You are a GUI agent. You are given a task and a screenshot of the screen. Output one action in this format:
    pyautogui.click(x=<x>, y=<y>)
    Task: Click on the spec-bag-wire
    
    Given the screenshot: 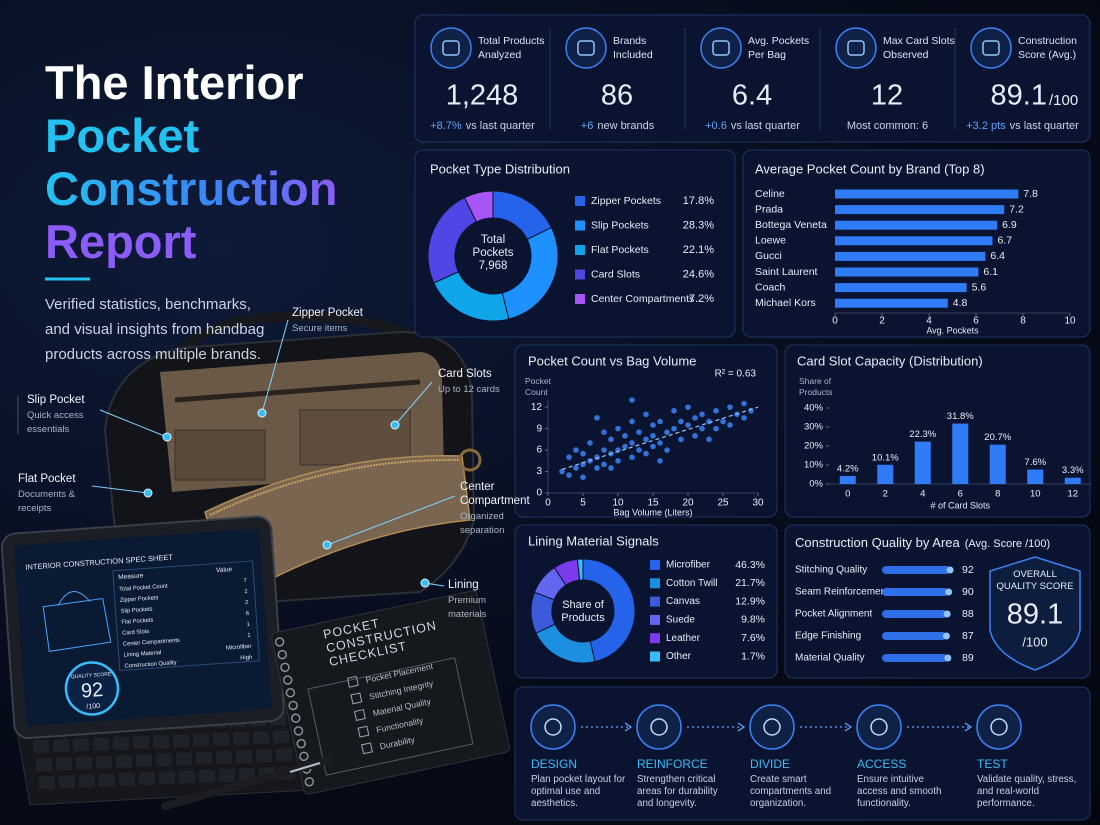 What is the action you would take?
    pyautogui.click(x=77, y=621)
    